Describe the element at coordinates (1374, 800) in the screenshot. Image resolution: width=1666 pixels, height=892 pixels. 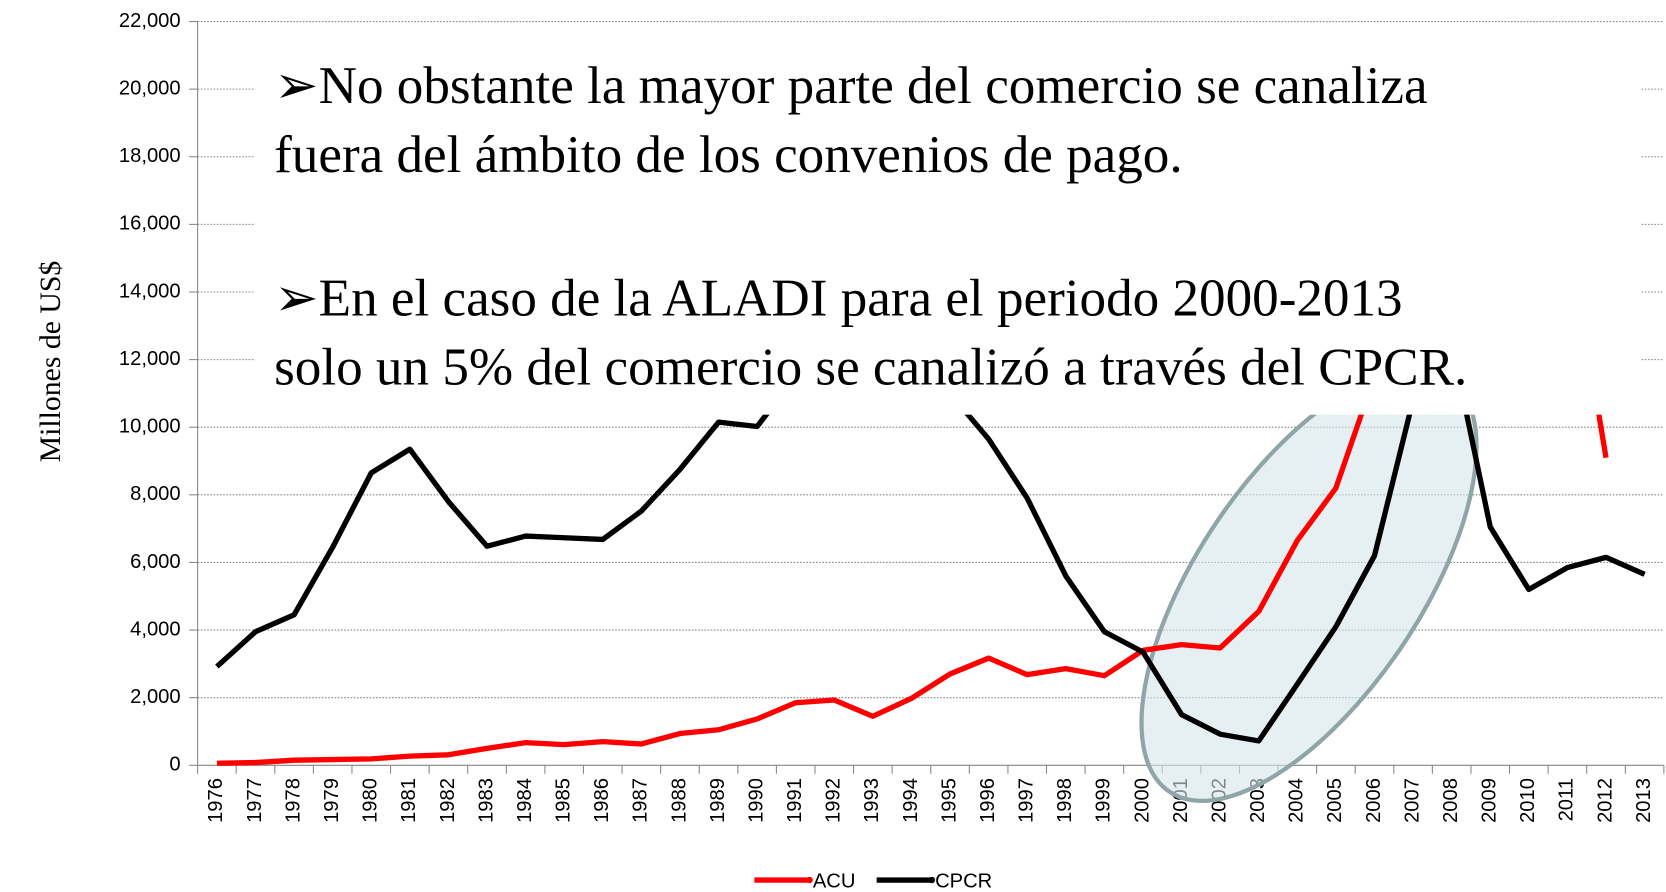
I see `x-tick-label: 2006` at that location.